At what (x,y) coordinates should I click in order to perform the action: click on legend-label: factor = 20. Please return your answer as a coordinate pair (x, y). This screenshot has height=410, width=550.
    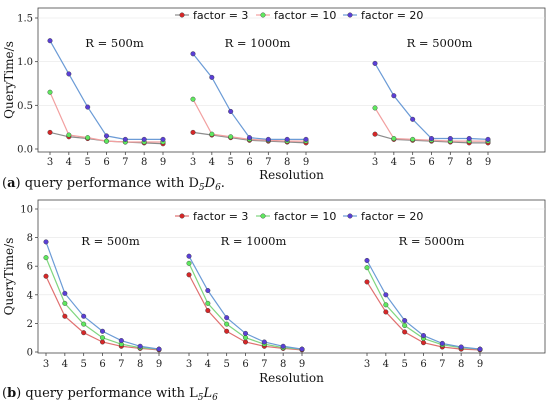
    Looking at the image, I should click on (392, 216).